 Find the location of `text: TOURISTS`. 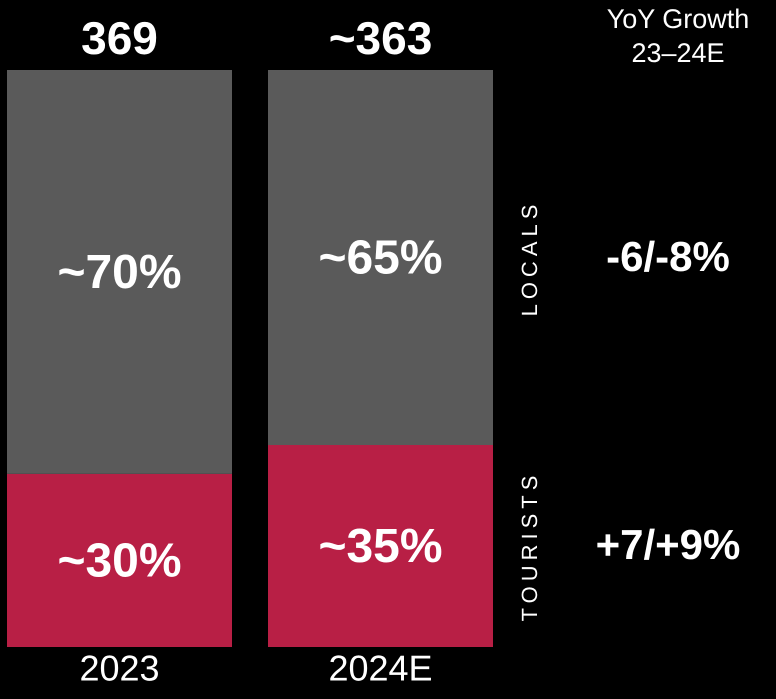

text: TOURISTS is located at coordinates (530, 546).